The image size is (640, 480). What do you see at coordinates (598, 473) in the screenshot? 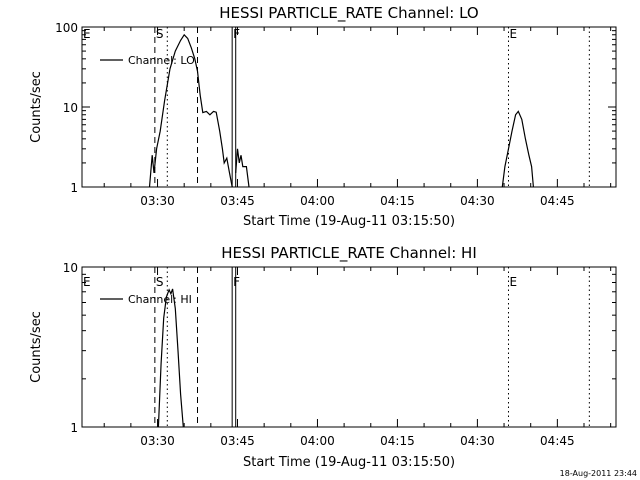
I see `timestamp-stamp: 18-Aug-2011 23:44` at bounding box center [598, 473].